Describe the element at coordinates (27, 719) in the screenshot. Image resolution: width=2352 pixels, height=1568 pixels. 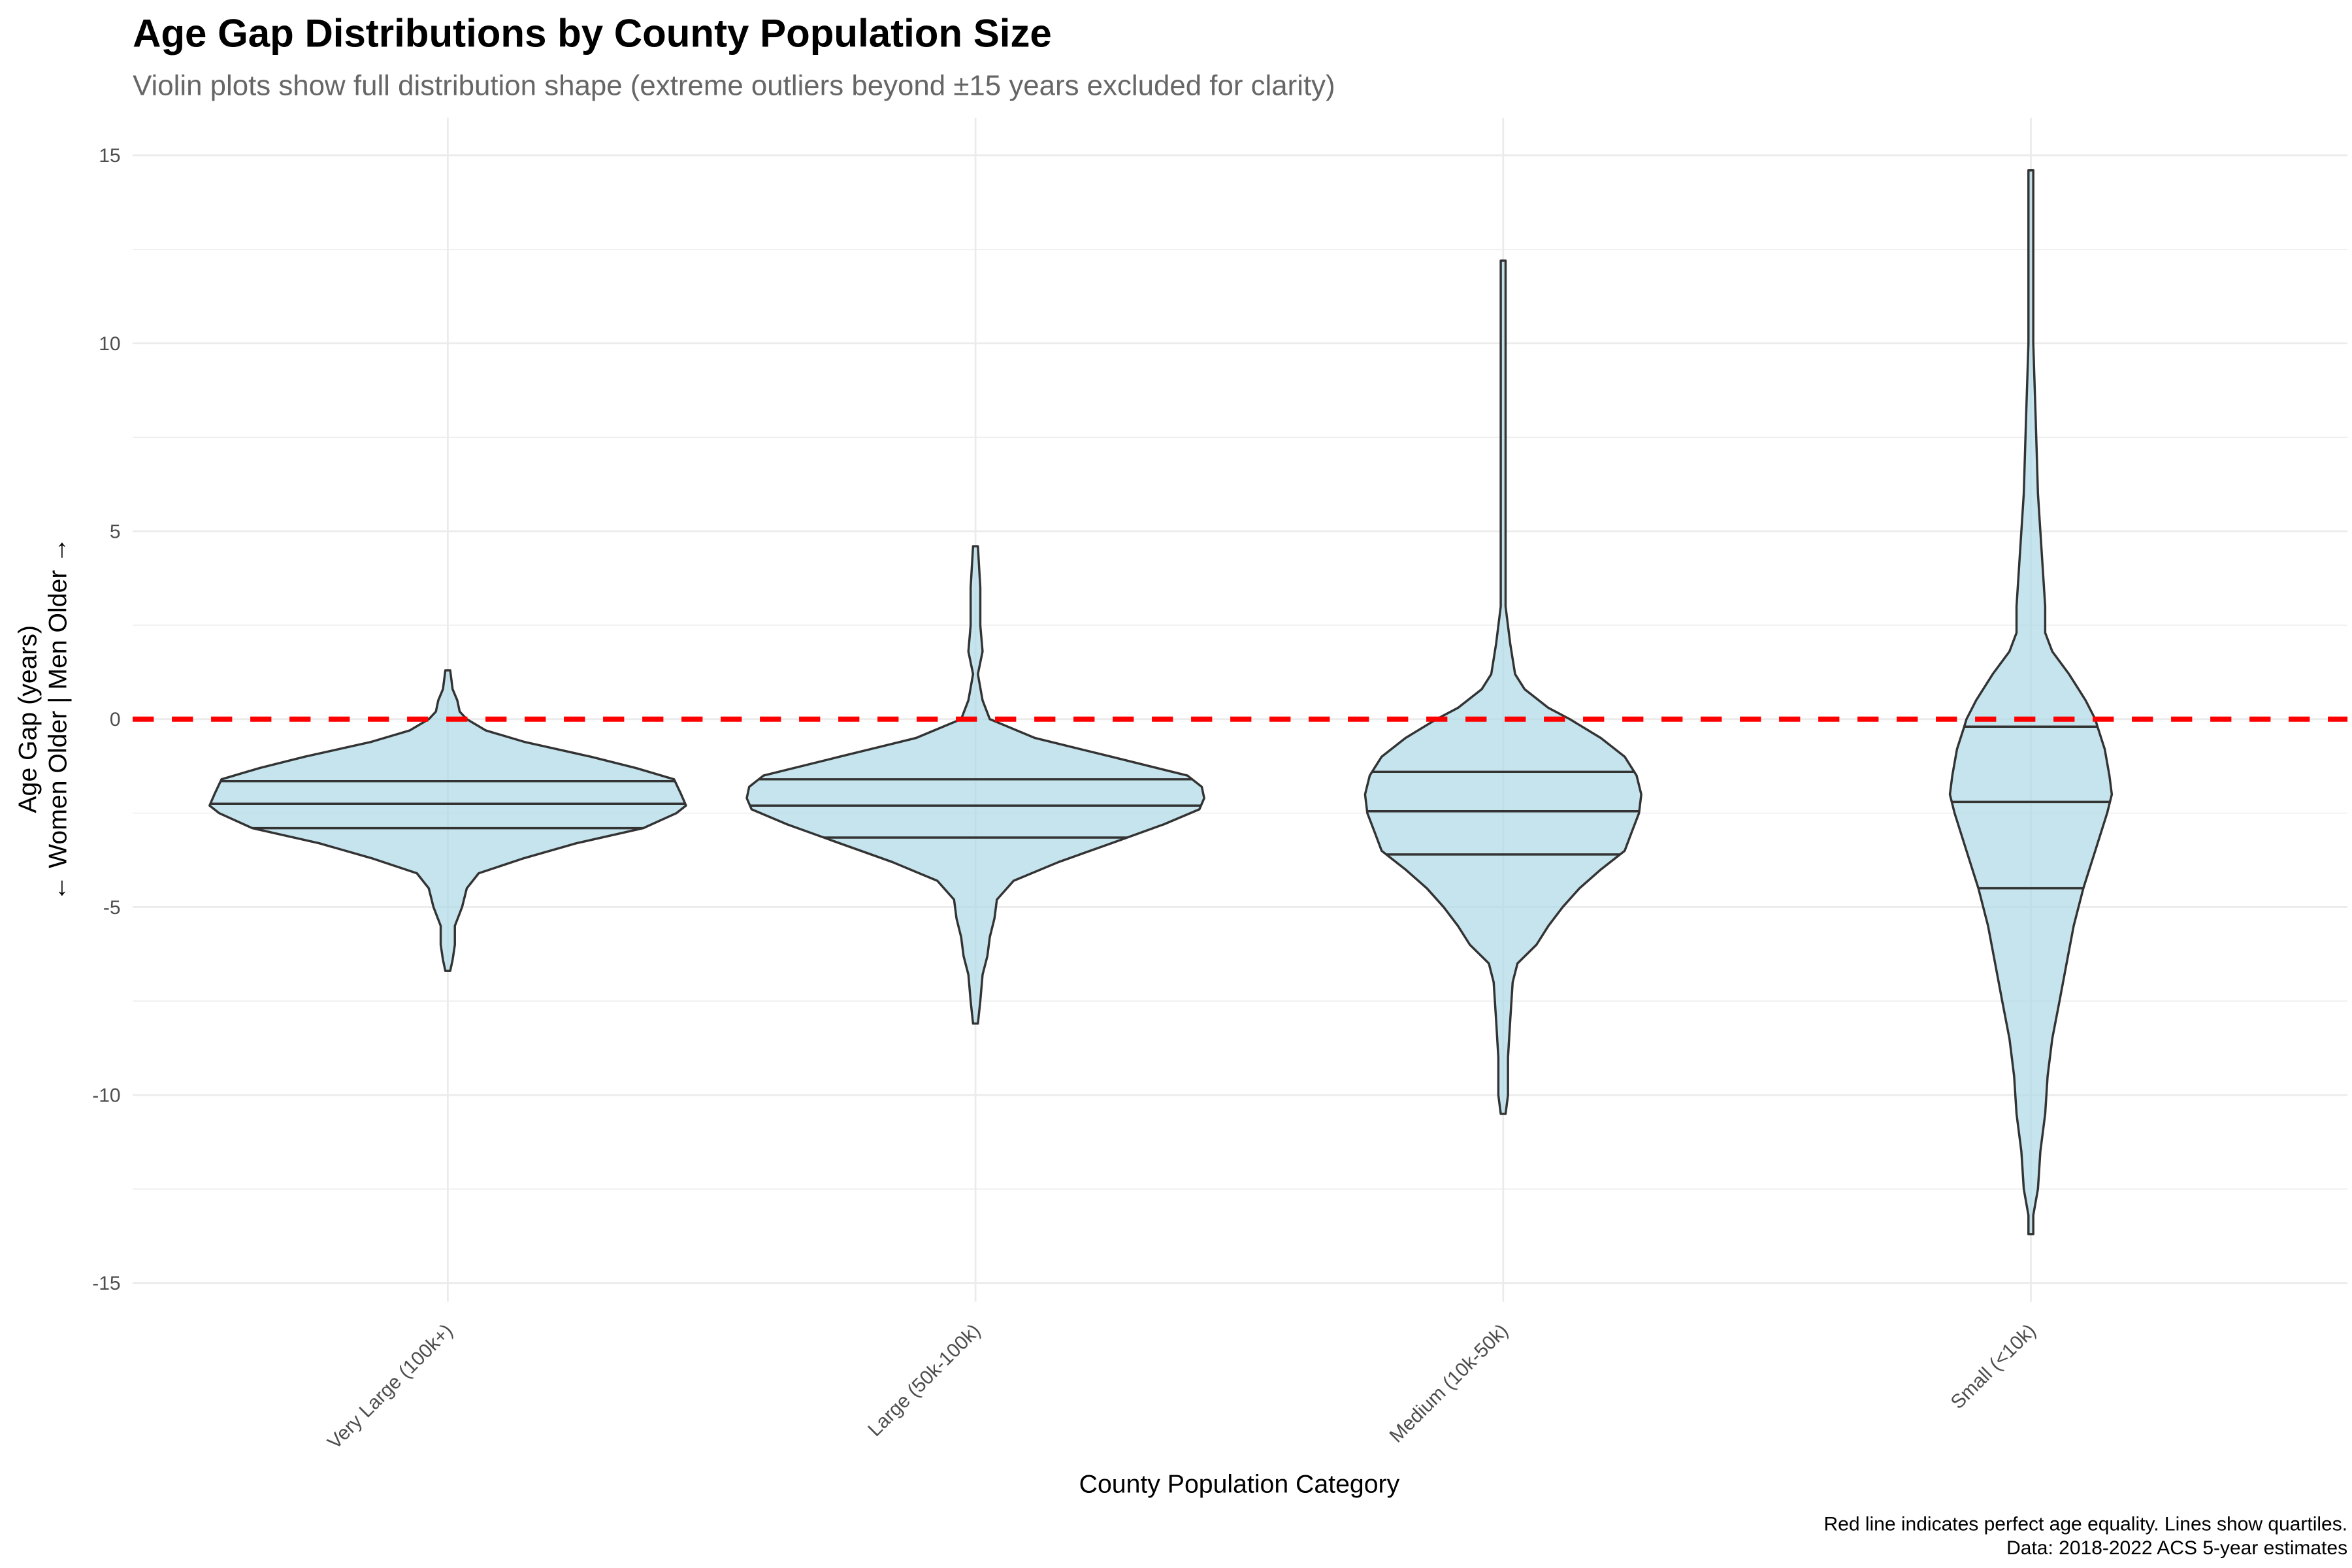
I see `y-axis-title-line1: Age Gap (years)` at that location.